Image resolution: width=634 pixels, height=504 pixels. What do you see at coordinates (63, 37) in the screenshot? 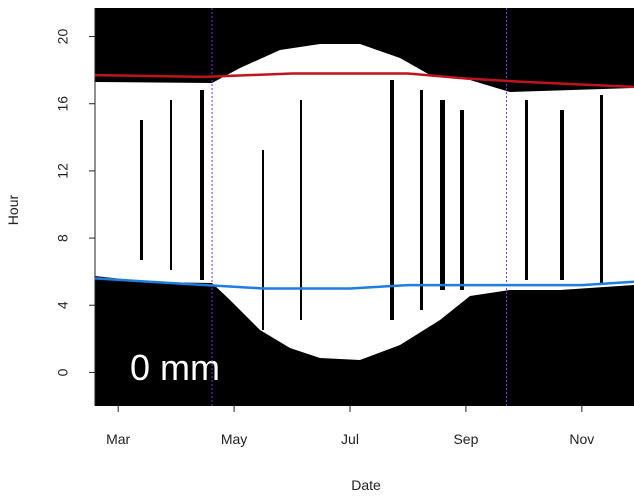
I see `y-tick-label: 20` at bounding box center [63, 37].